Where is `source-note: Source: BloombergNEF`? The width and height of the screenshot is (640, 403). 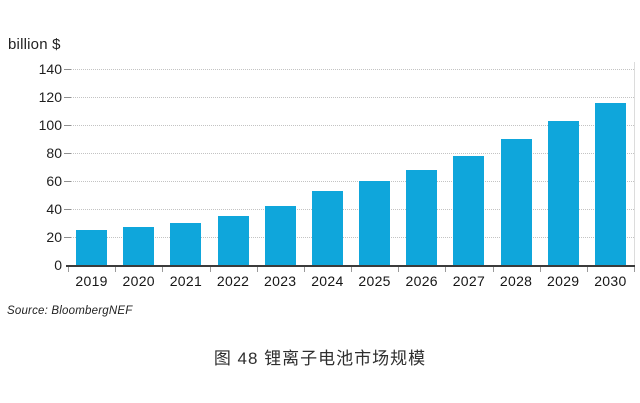
source-note: Source: BloombergNEF is located at coordinates (70, 311).